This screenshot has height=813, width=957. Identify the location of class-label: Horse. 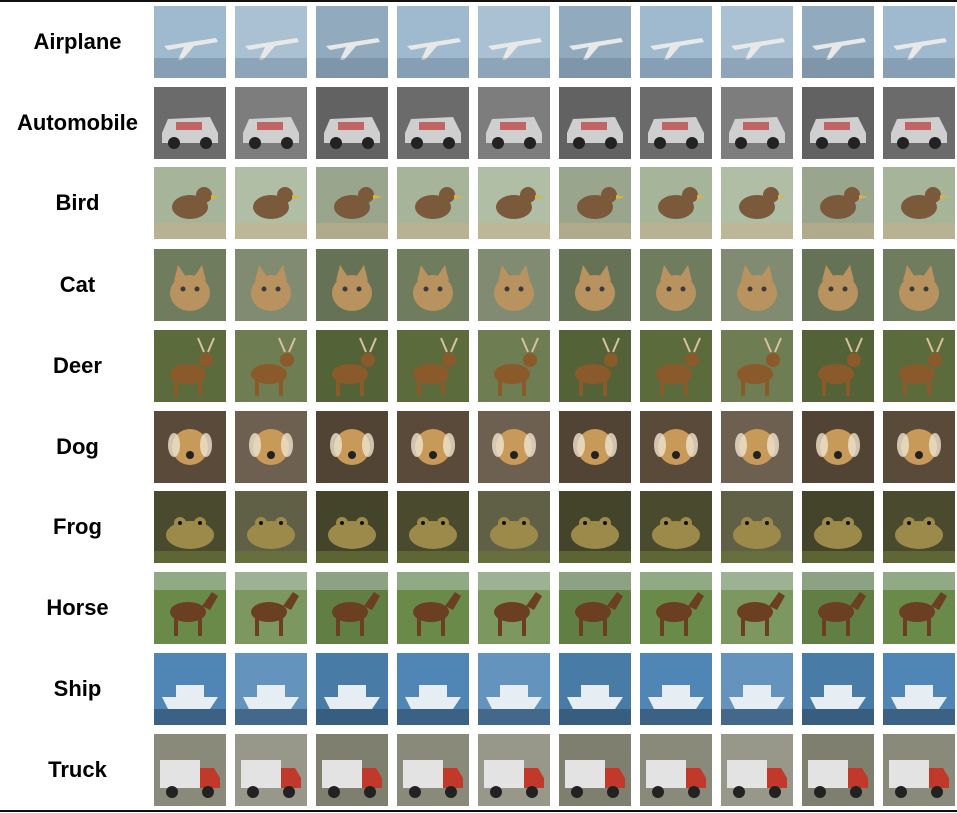
(77, 607).